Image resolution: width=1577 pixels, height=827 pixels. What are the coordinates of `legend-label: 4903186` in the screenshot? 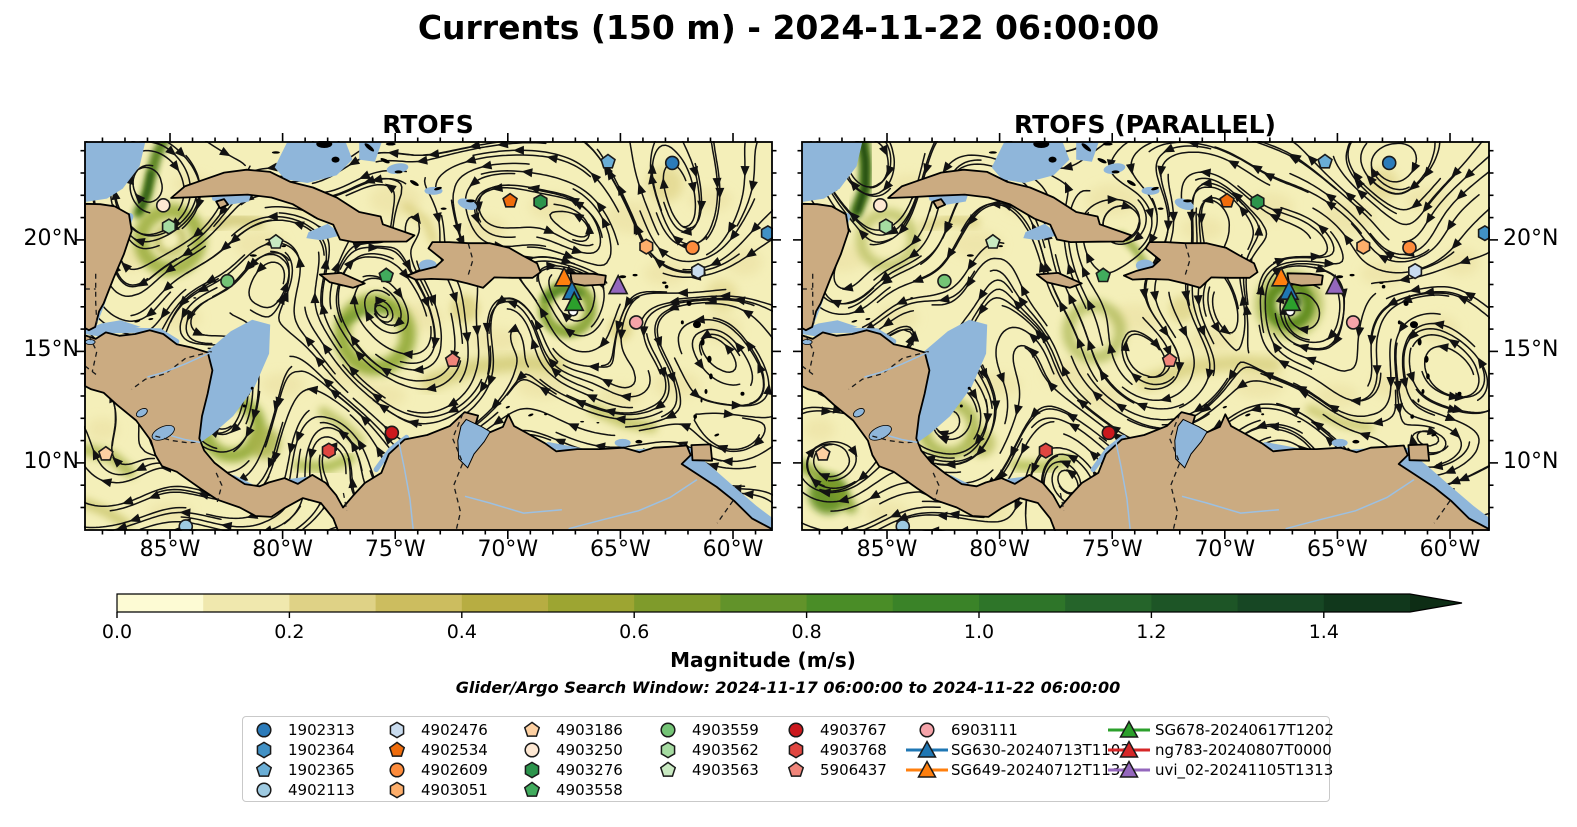 It's located at (589, 730).